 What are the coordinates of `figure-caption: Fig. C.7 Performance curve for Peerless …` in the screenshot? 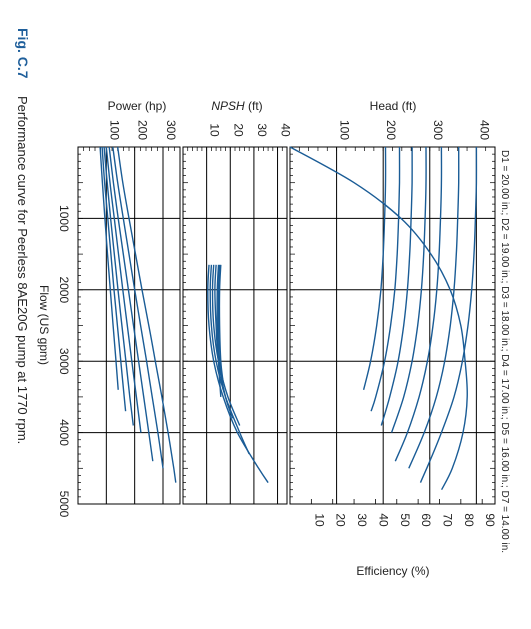 It's located at (23, 236).